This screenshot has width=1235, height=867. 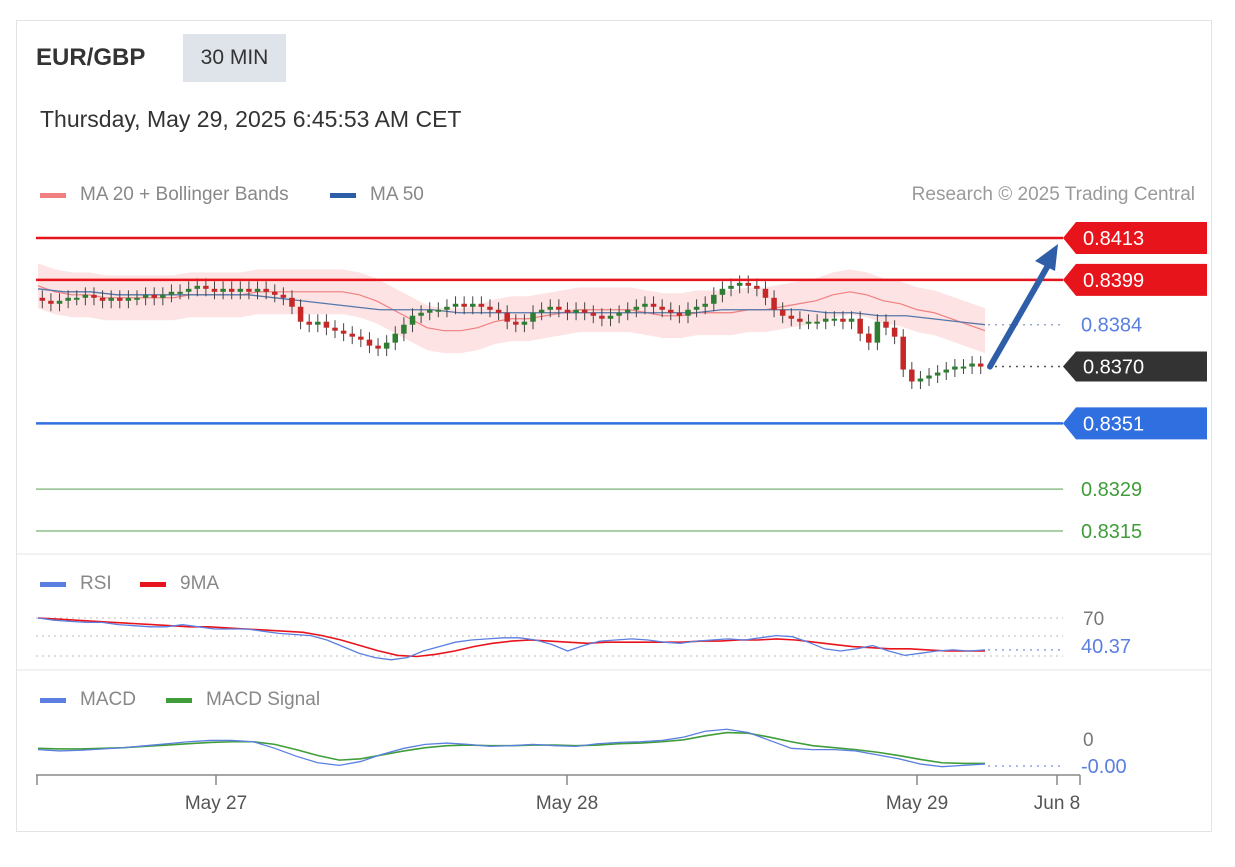 I want to click on level-target-label: 0.8315, so click(x=1111, y=532).